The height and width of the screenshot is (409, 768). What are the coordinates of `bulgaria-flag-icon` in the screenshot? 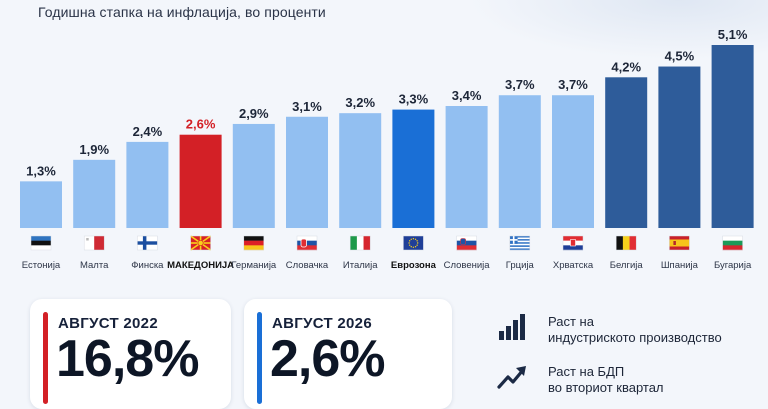 It's located at (732, 243).